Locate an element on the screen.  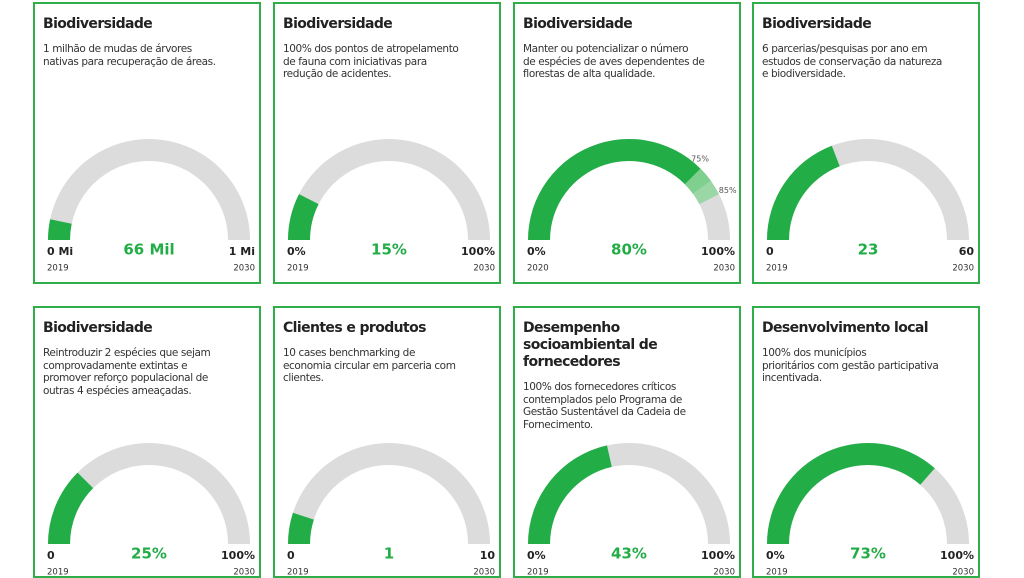
description-line: clientes. is located at coordinates (303, 378).